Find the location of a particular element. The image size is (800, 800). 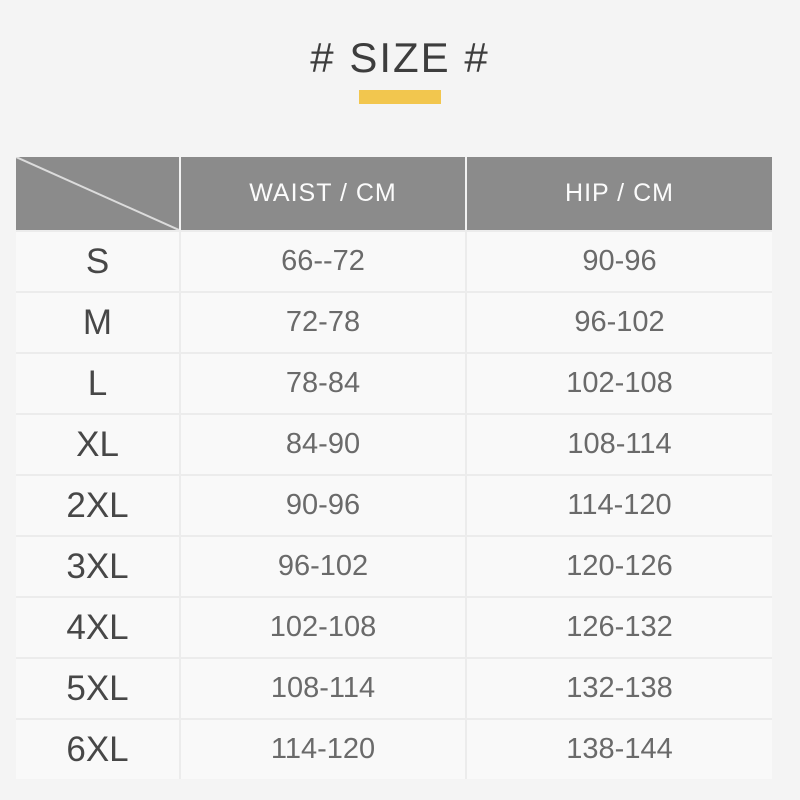

waist-value-cell: 96-102 is located at coordinates (324, 565).